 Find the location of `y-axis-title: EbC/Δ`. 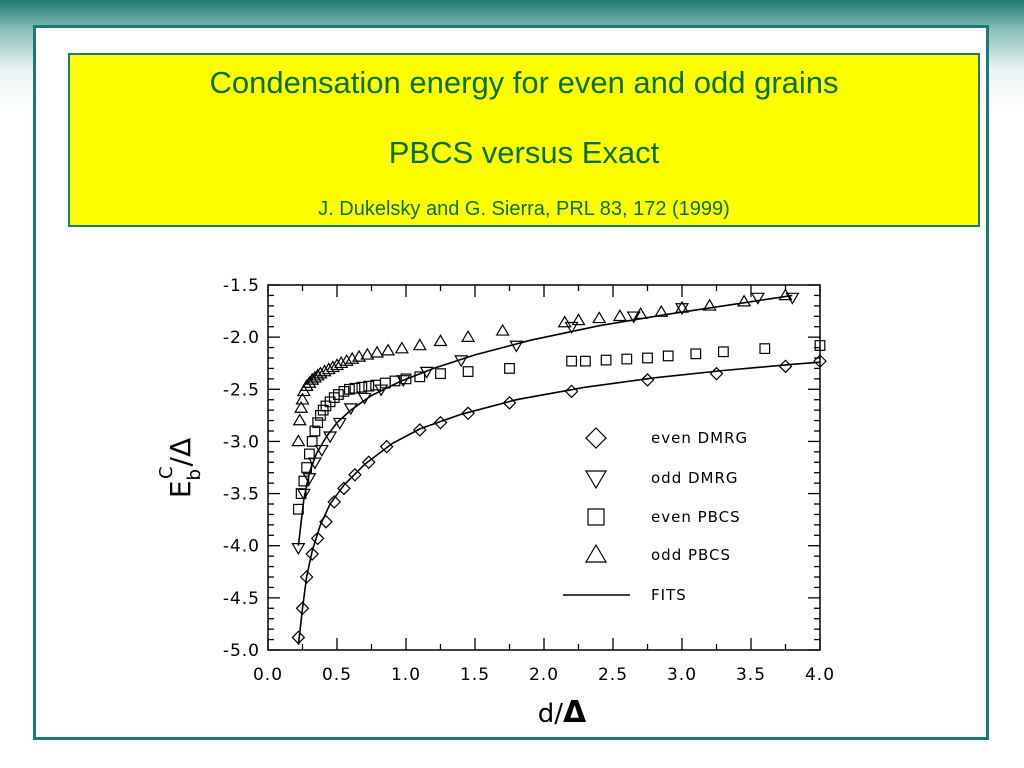

y-axis-title: EbC/Δ is located at coordinates (180, 468).